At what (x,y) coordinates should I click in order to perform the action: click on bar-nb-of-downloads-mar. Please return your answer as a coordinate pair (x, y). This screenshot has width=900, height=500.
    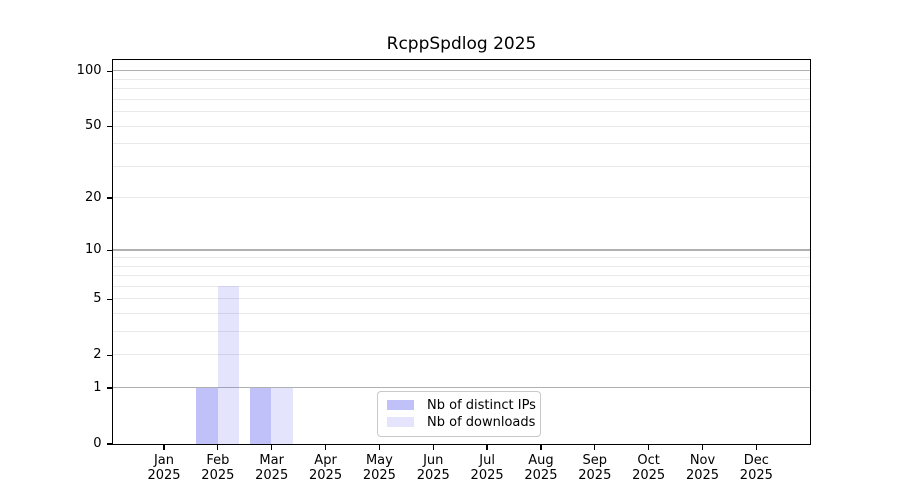
    Looking at the image, I should click on (282, 415).